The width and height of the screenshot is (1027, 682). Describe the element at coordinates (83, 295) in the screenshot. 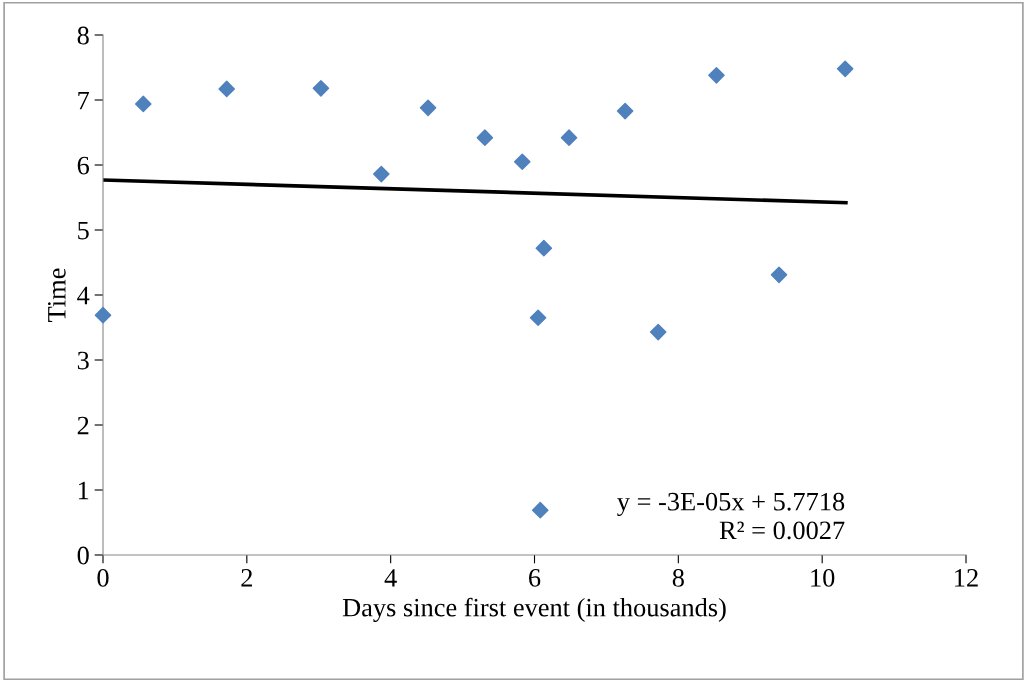

I see `y-tick-label: 4` at that location.